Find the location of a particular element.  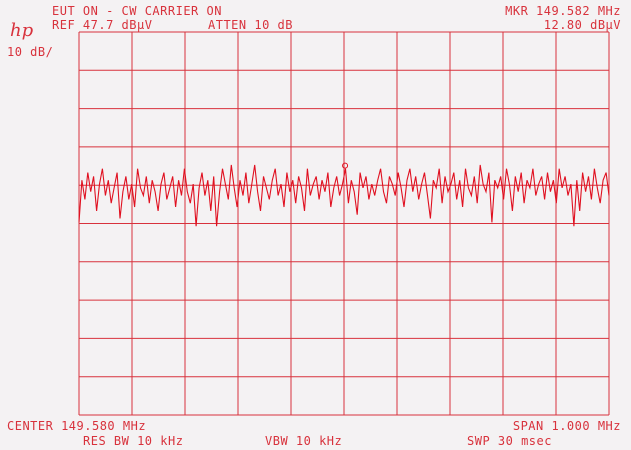

sweep-time: SWP 30 msec is located at coordinates (509, 441).